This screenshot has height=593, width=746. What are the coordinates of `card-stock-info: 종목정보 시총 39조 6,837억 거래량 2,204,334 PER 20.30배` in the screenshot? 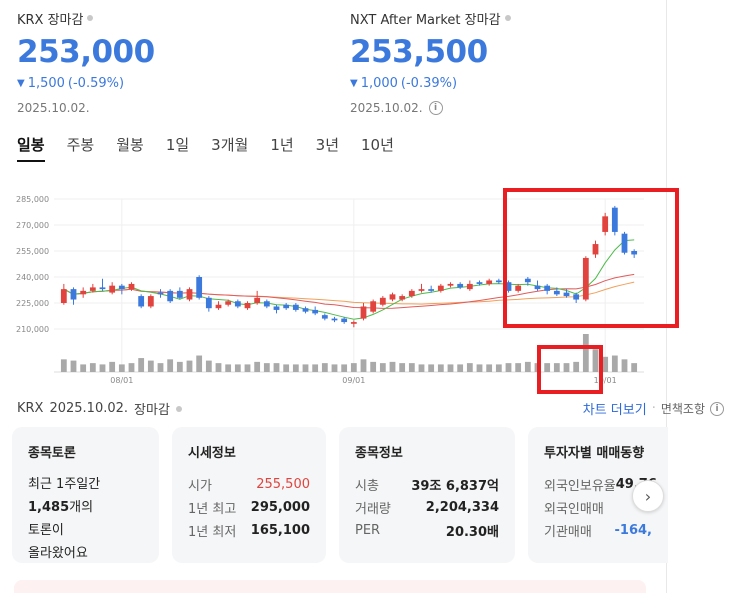 It's located at (427, 495).